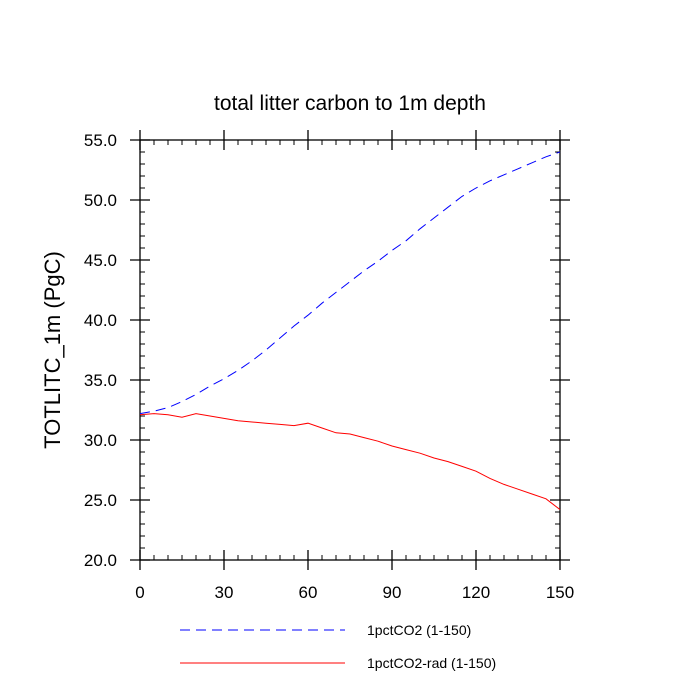 The width and height of the screenshot is (700, 700). What do you see at coordinates (139, 592) in the screenshot?
I see `x-tick-label: 0` at bounding box center [139, 592].